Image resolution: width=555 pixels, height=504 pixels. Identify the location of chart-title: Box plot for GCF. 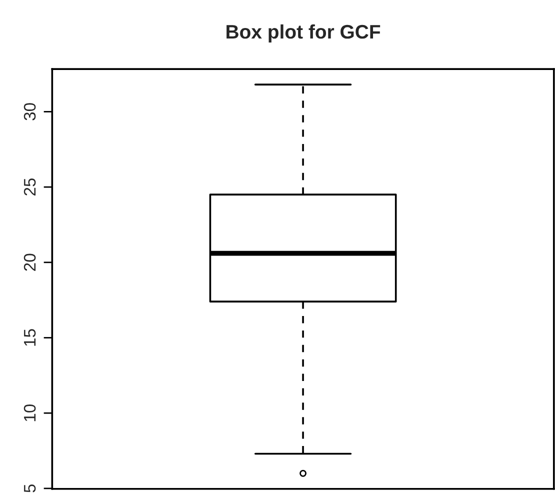
(303, 33).